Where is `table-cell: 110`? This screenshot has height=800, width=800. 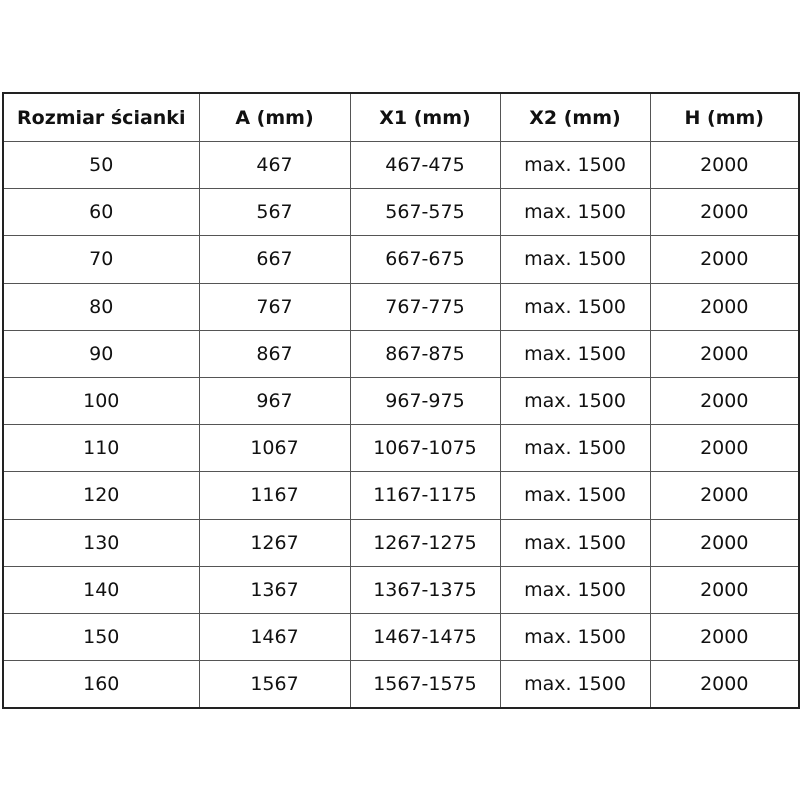
table-cell: 110 is located at coordinates (101, 448).